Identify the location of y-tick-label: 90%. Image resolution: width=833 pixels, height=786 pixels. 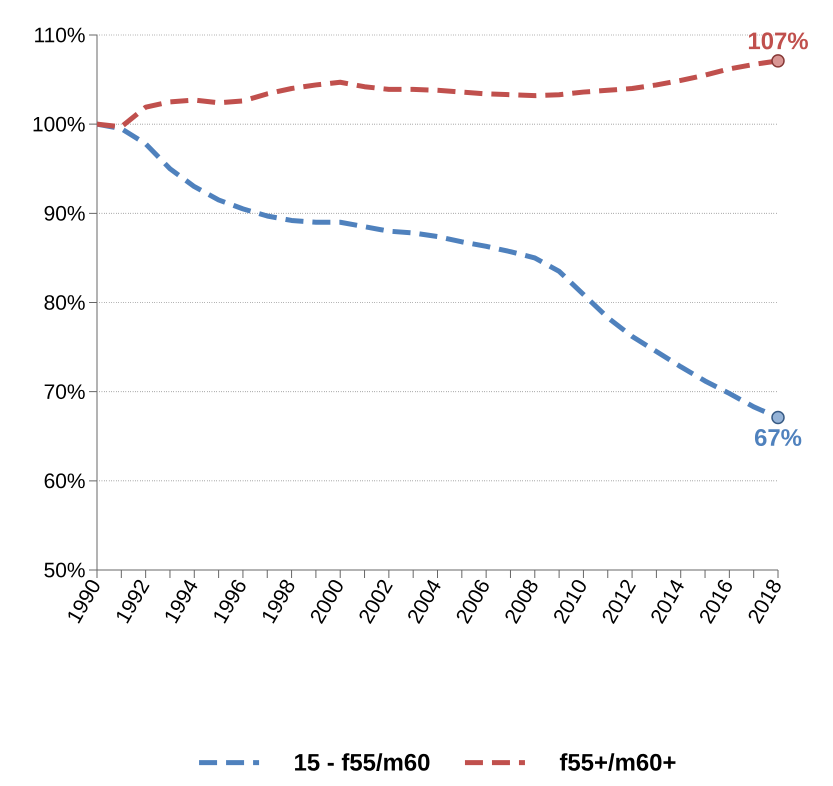
(64, 213).